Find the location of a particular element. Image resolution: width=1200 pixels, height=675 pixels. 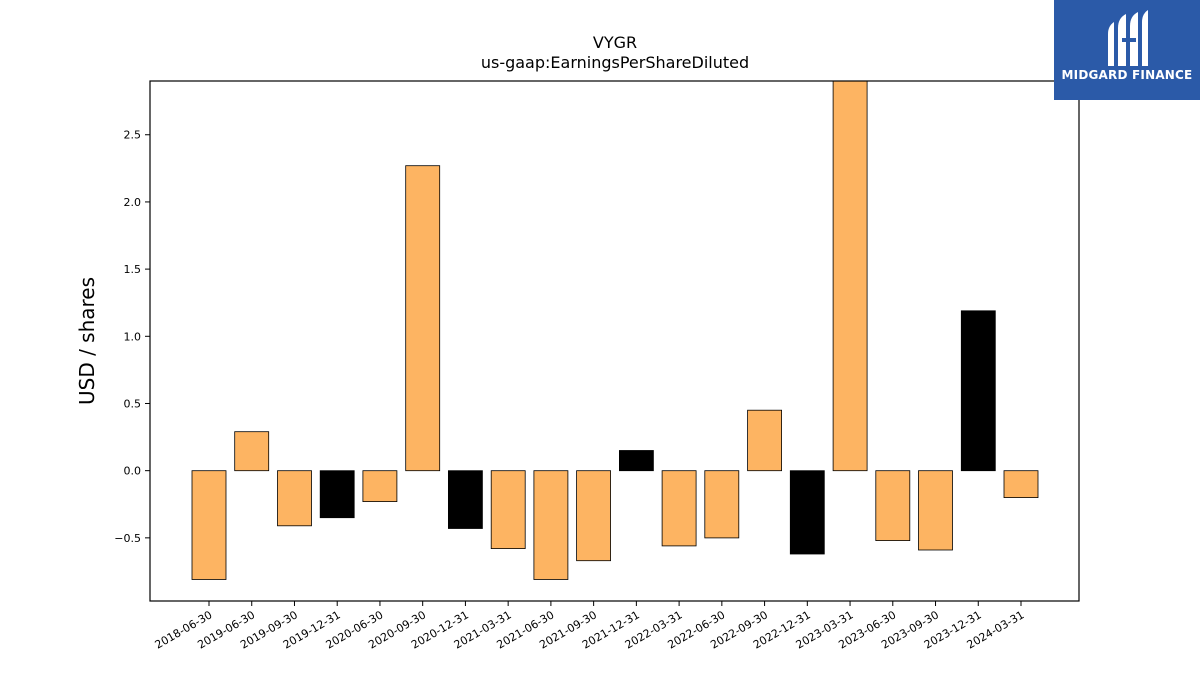

y-tick-label: 0.5 is located at coordinates (133, 403).